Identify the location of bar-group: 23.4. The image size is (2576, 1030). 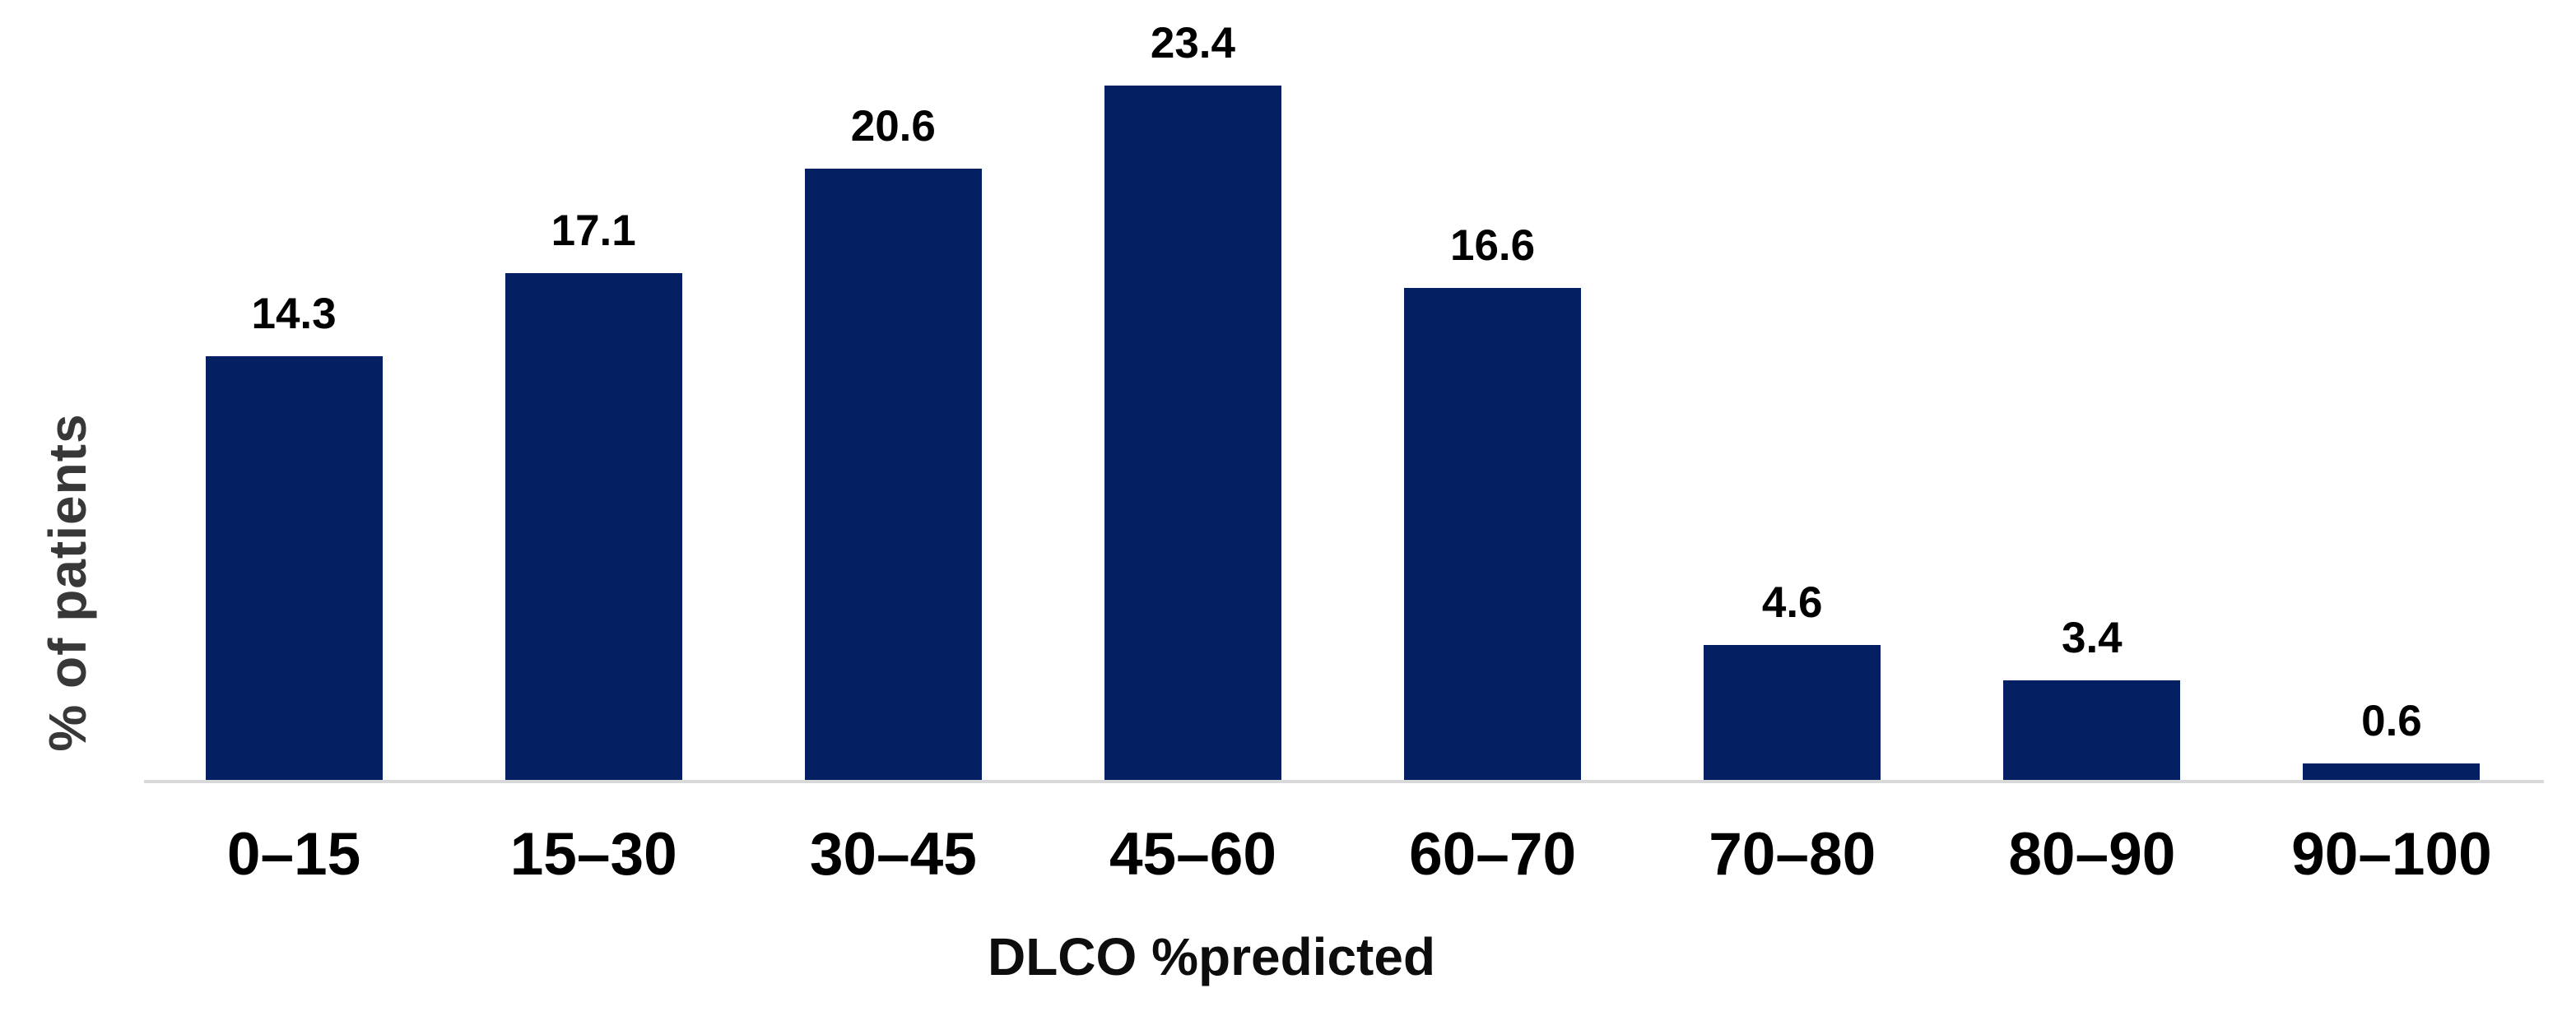
(1192, 391).